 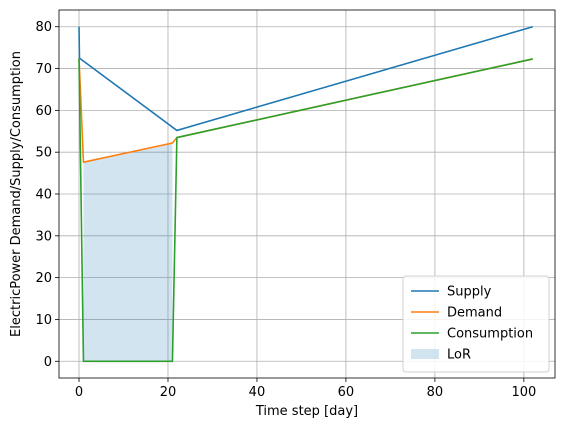 What do you see at coordinates (469, 292) in the screenshot?
I see `legend-label-supply: Supply` at bounding box center [469, 292].